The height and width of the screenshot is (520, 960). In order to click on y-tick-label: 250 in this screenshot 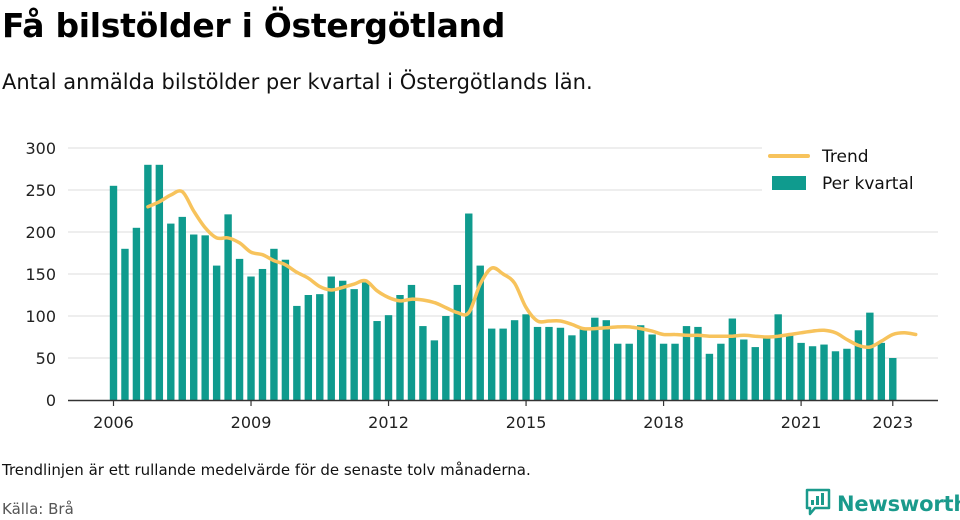, I will do `click(40, 190)`.